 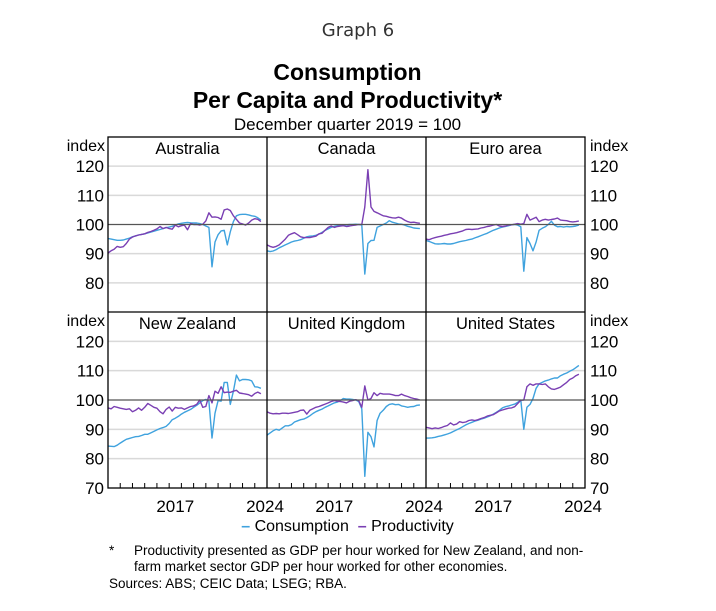 I want to click on y-tick-label-left: 70, so click(x=94, y=488).